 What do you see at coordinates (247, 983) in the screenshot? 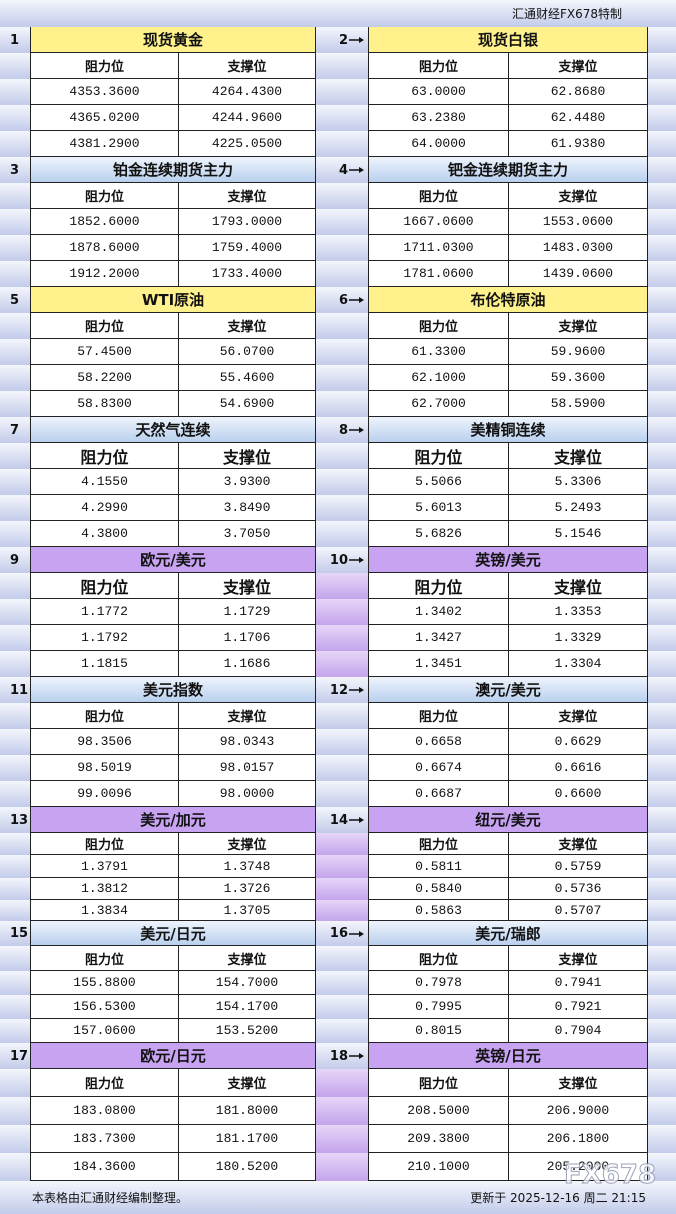
I see `support-value: 154.7000` at bounding box center [247, 983].